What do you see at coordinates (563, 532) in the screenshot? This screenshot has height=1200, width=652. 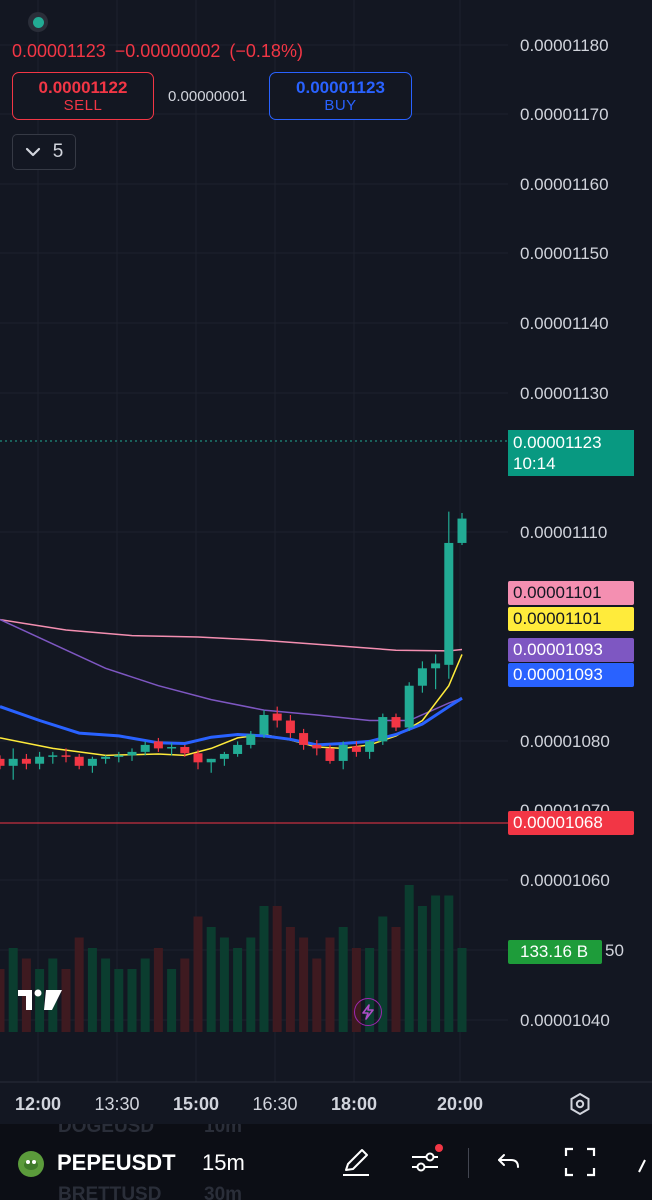 I see `price-axis-label: 0.00001110` at bounding box center [563, 532].